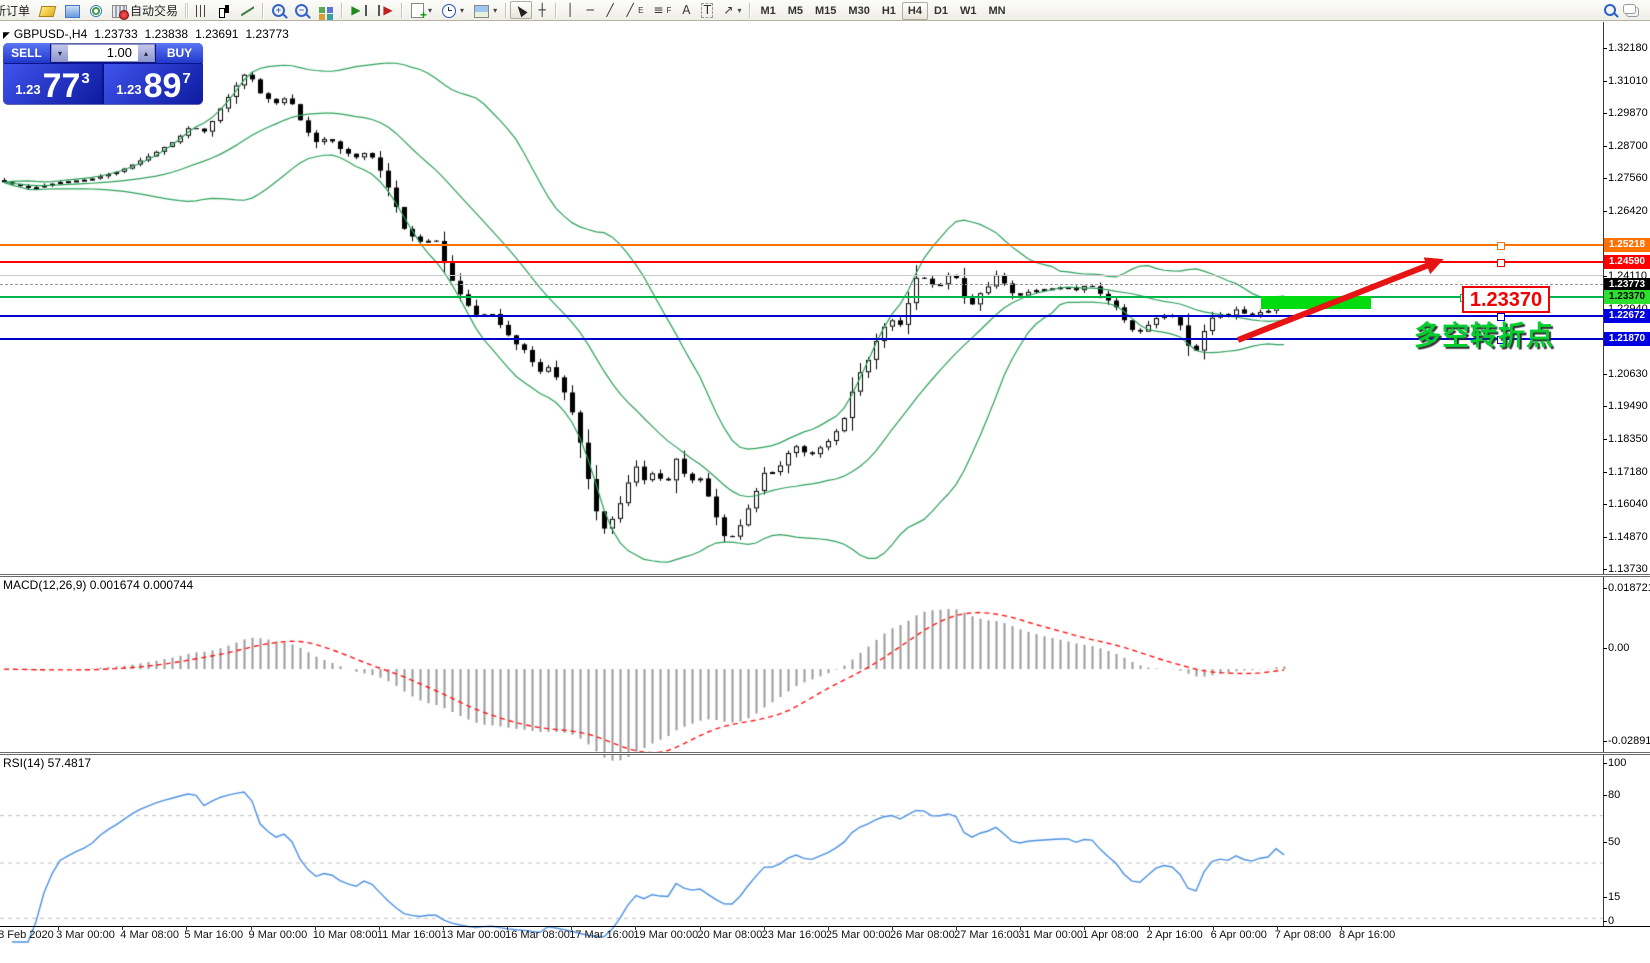 The image size is (1650, 963). Describe the element at coordinates (1632, 10) in the screenshot. I see `chat-button` at that location.